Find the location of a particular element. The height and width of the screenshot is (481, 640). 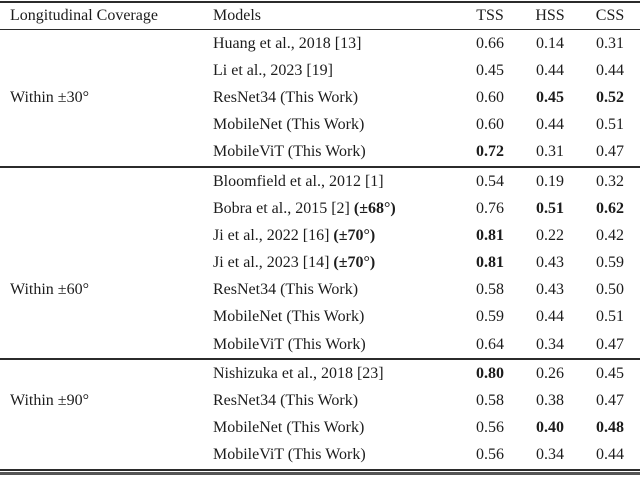

tss-cell: 0.54 is located at coordinates (490, 181).